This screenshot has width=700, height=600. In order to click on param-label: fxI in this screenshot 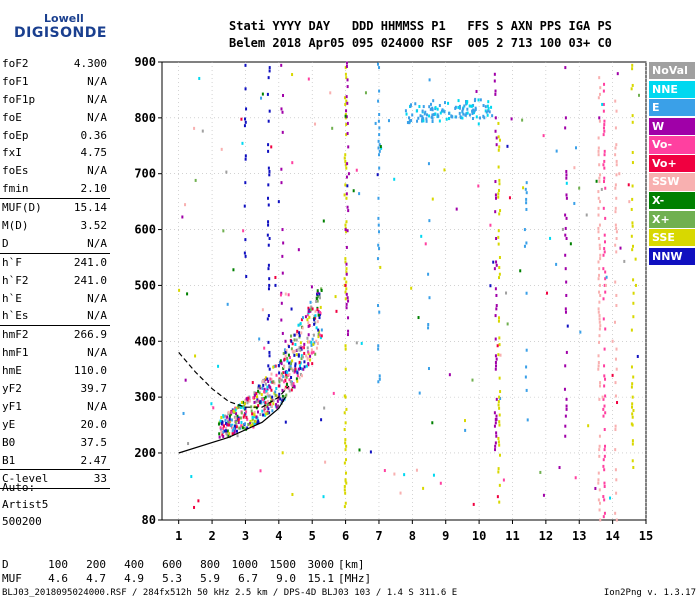, I will do `click(12, 153)`.